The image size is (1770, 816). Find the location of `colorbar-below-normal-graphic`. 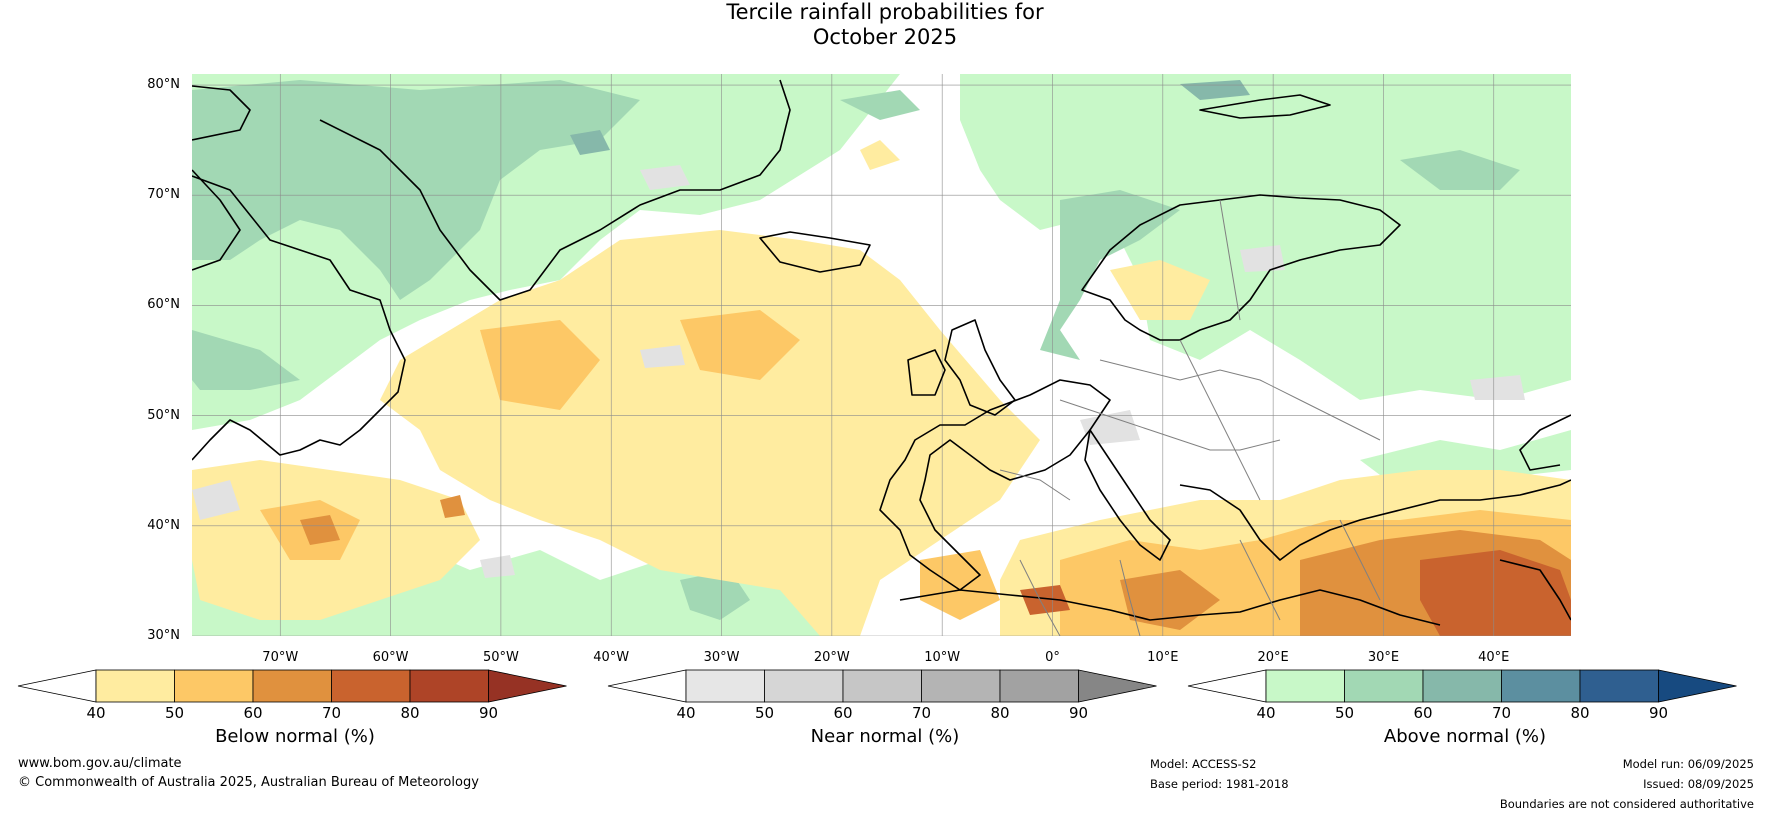

colorbar-below-normal-graphic is located at coordinates (292, 686).